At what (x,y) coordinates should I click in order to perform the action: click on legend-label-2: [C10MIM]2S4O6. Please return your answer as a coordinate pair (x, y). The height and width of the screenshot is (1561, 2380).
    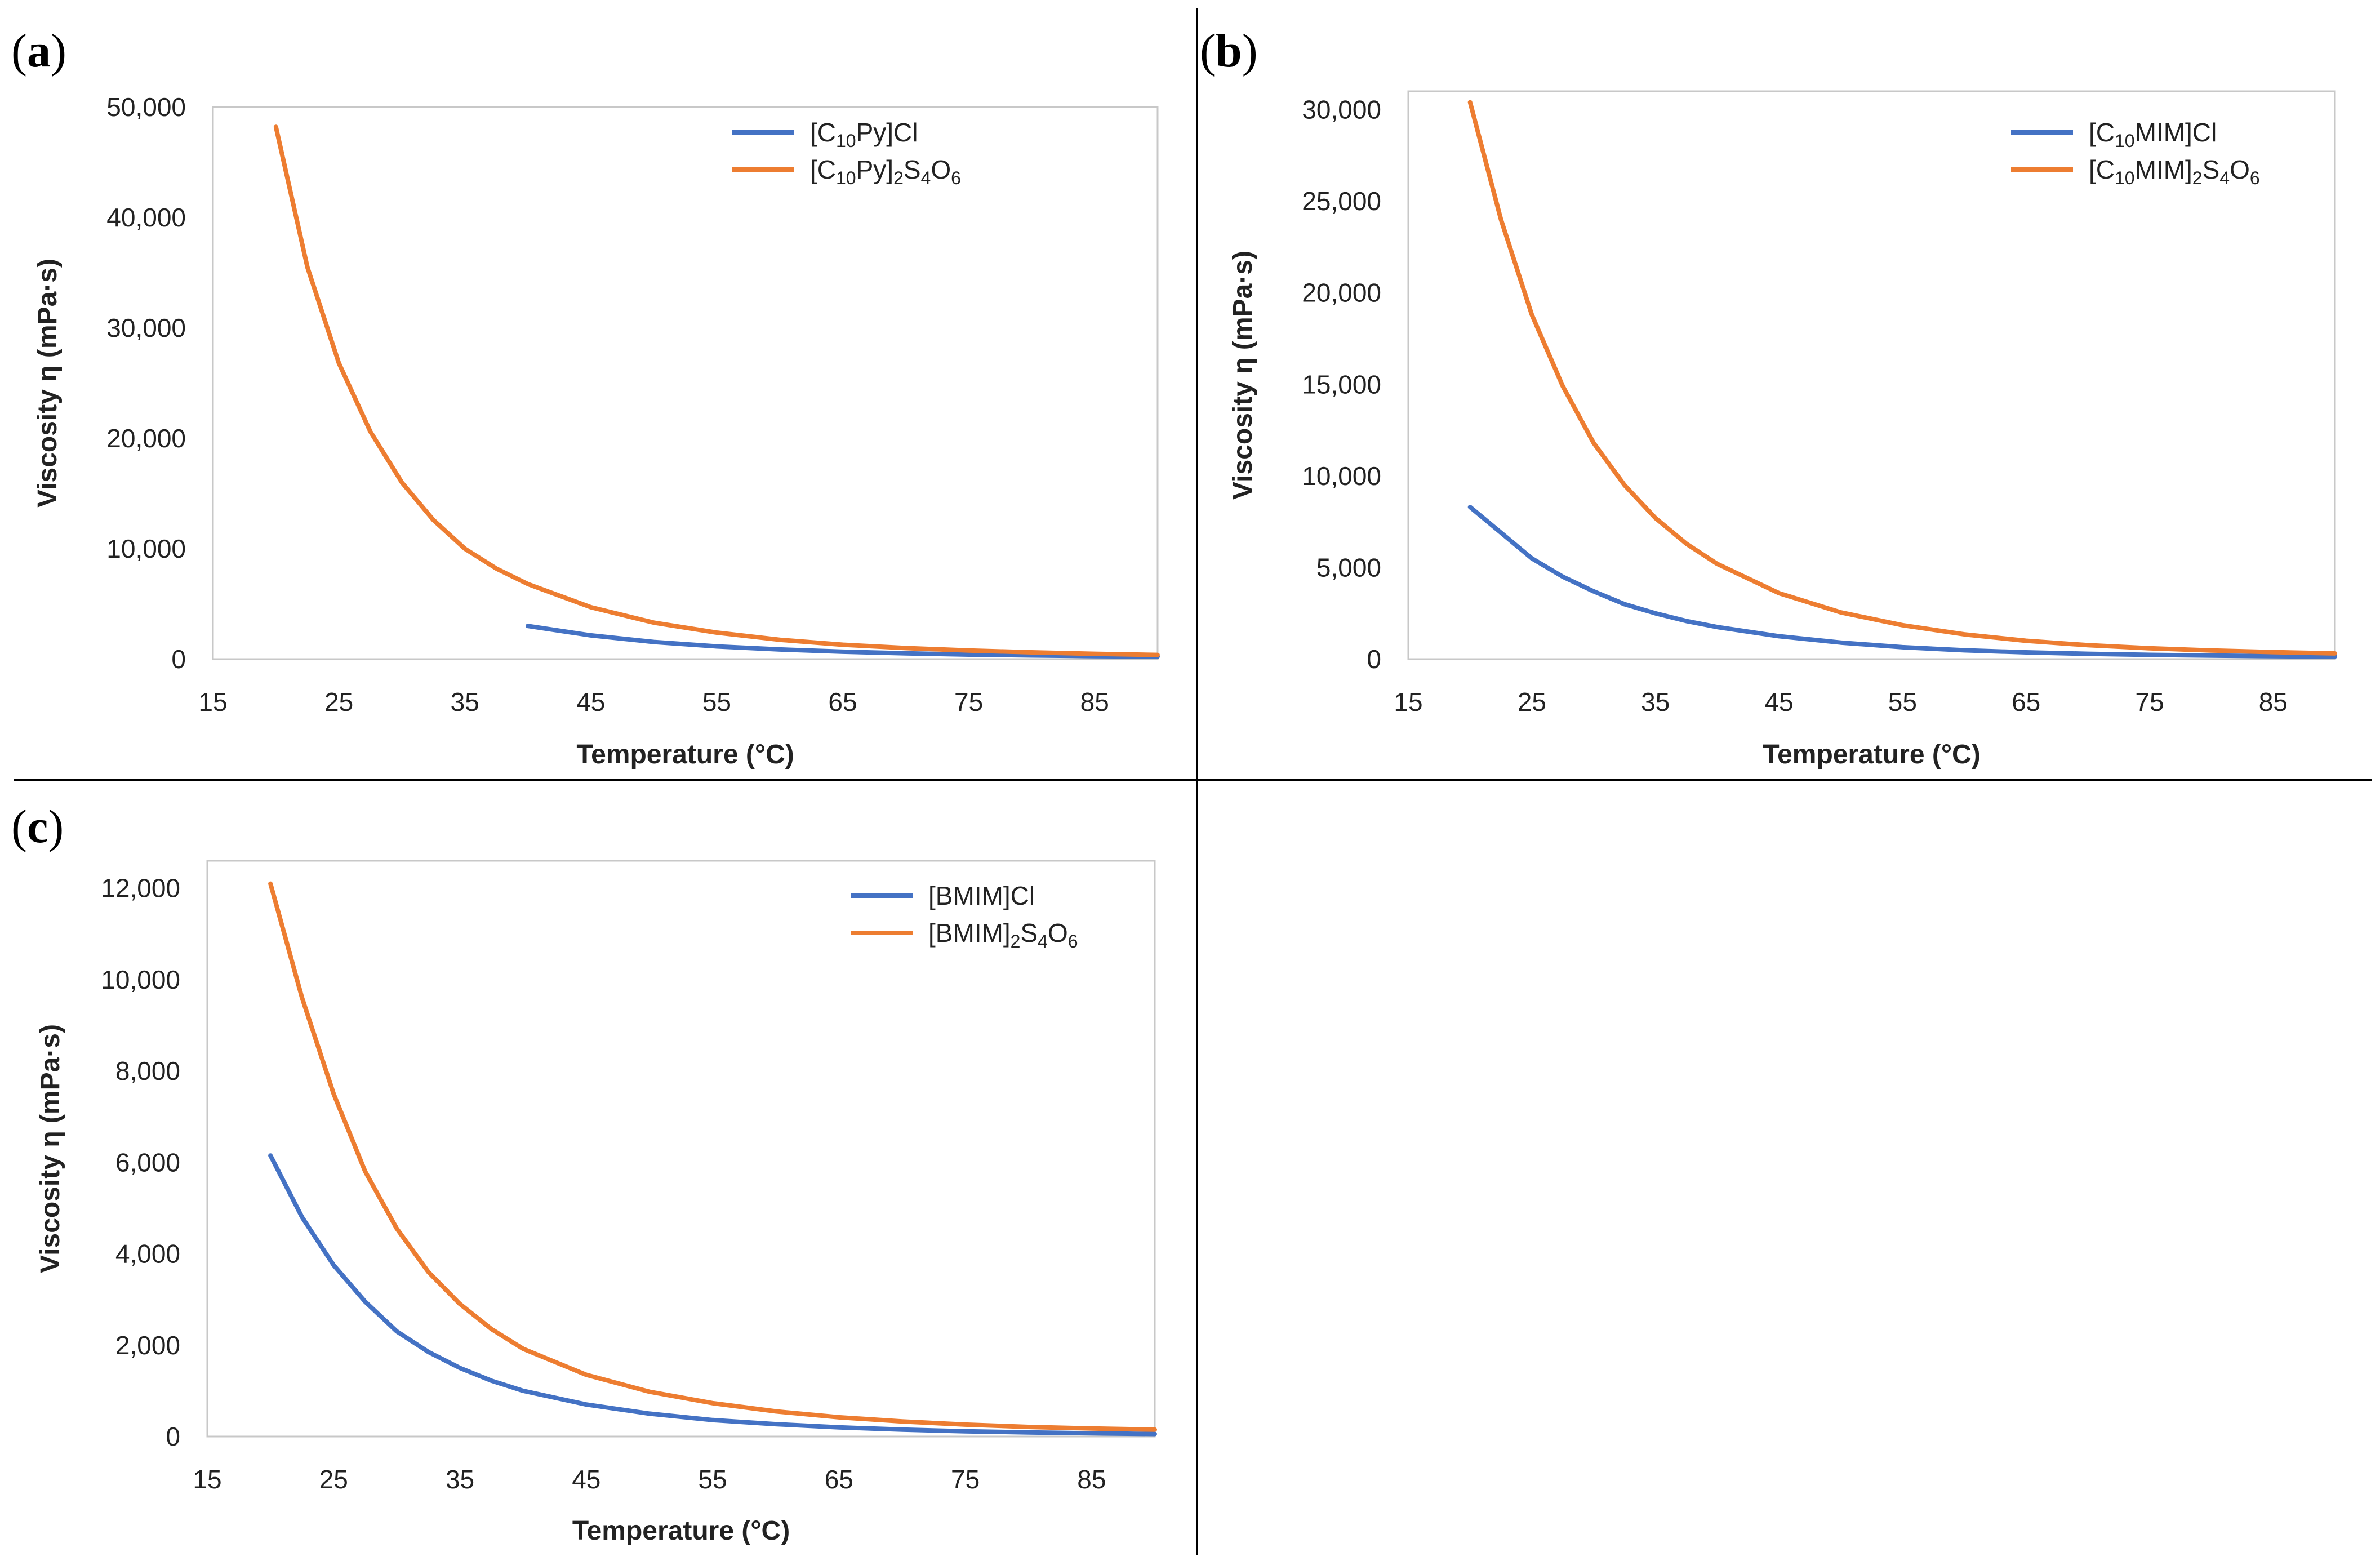
    Looking at the image, I should click on (2174, 171).